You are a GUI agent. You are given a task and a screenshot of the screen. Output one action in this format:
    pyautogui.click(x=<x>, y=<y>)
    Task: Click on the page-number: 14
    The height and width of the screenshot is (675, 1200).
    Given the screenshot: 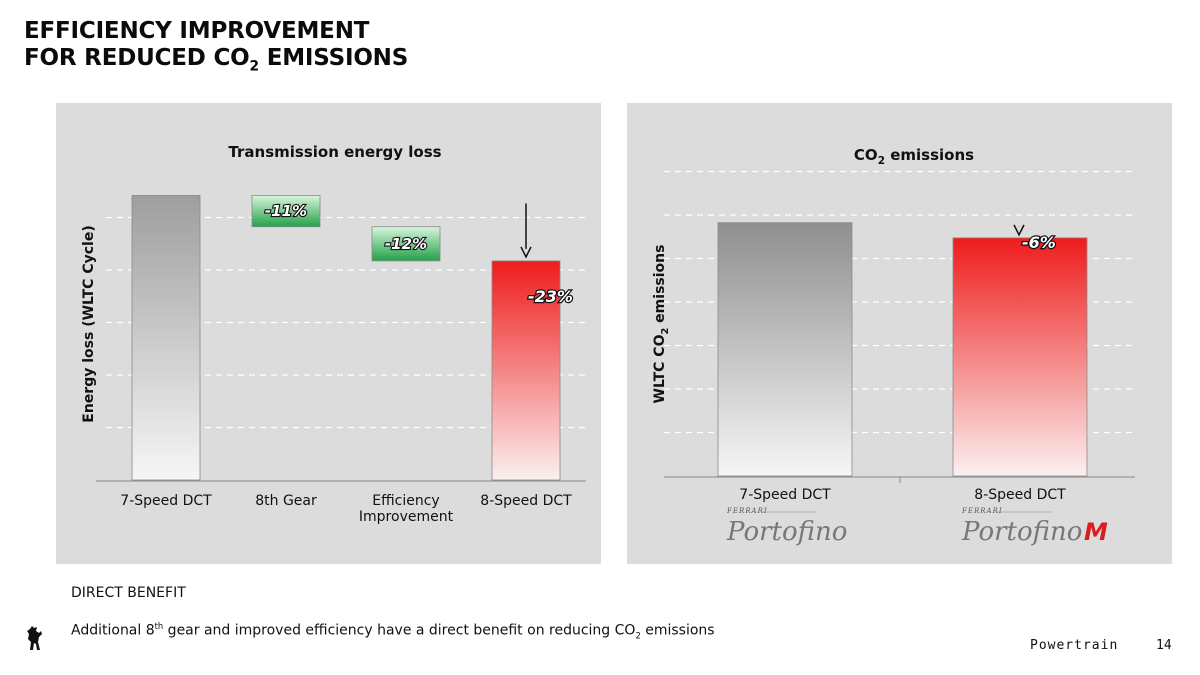 What is the action you would take?
    pyautogui.click(x=1164, y=645)
    